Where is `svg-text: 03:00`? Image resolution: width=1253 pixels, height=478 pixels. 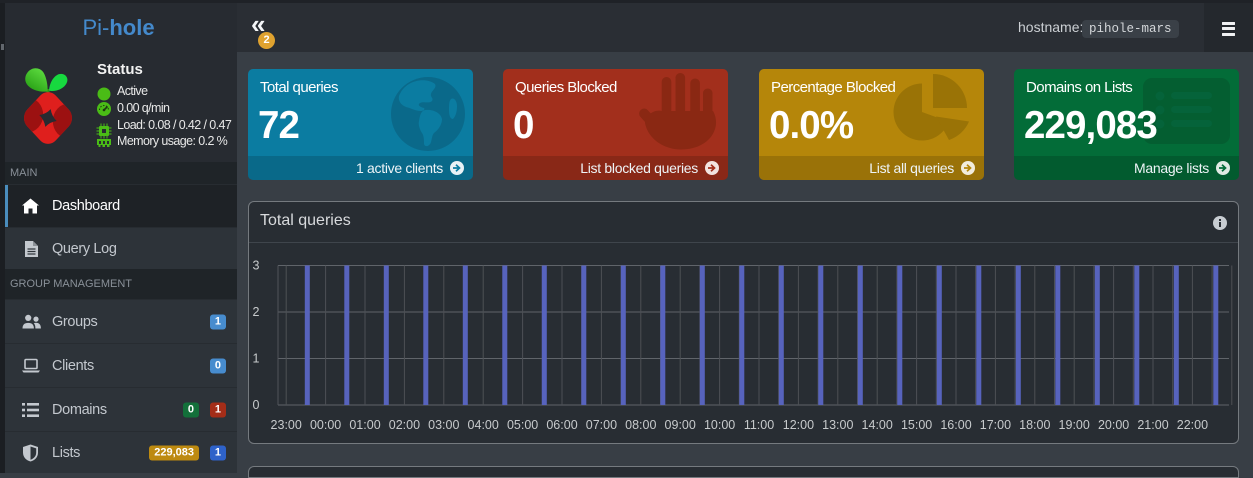 svg-text: 03:00 is located at coordinates (443, 425).